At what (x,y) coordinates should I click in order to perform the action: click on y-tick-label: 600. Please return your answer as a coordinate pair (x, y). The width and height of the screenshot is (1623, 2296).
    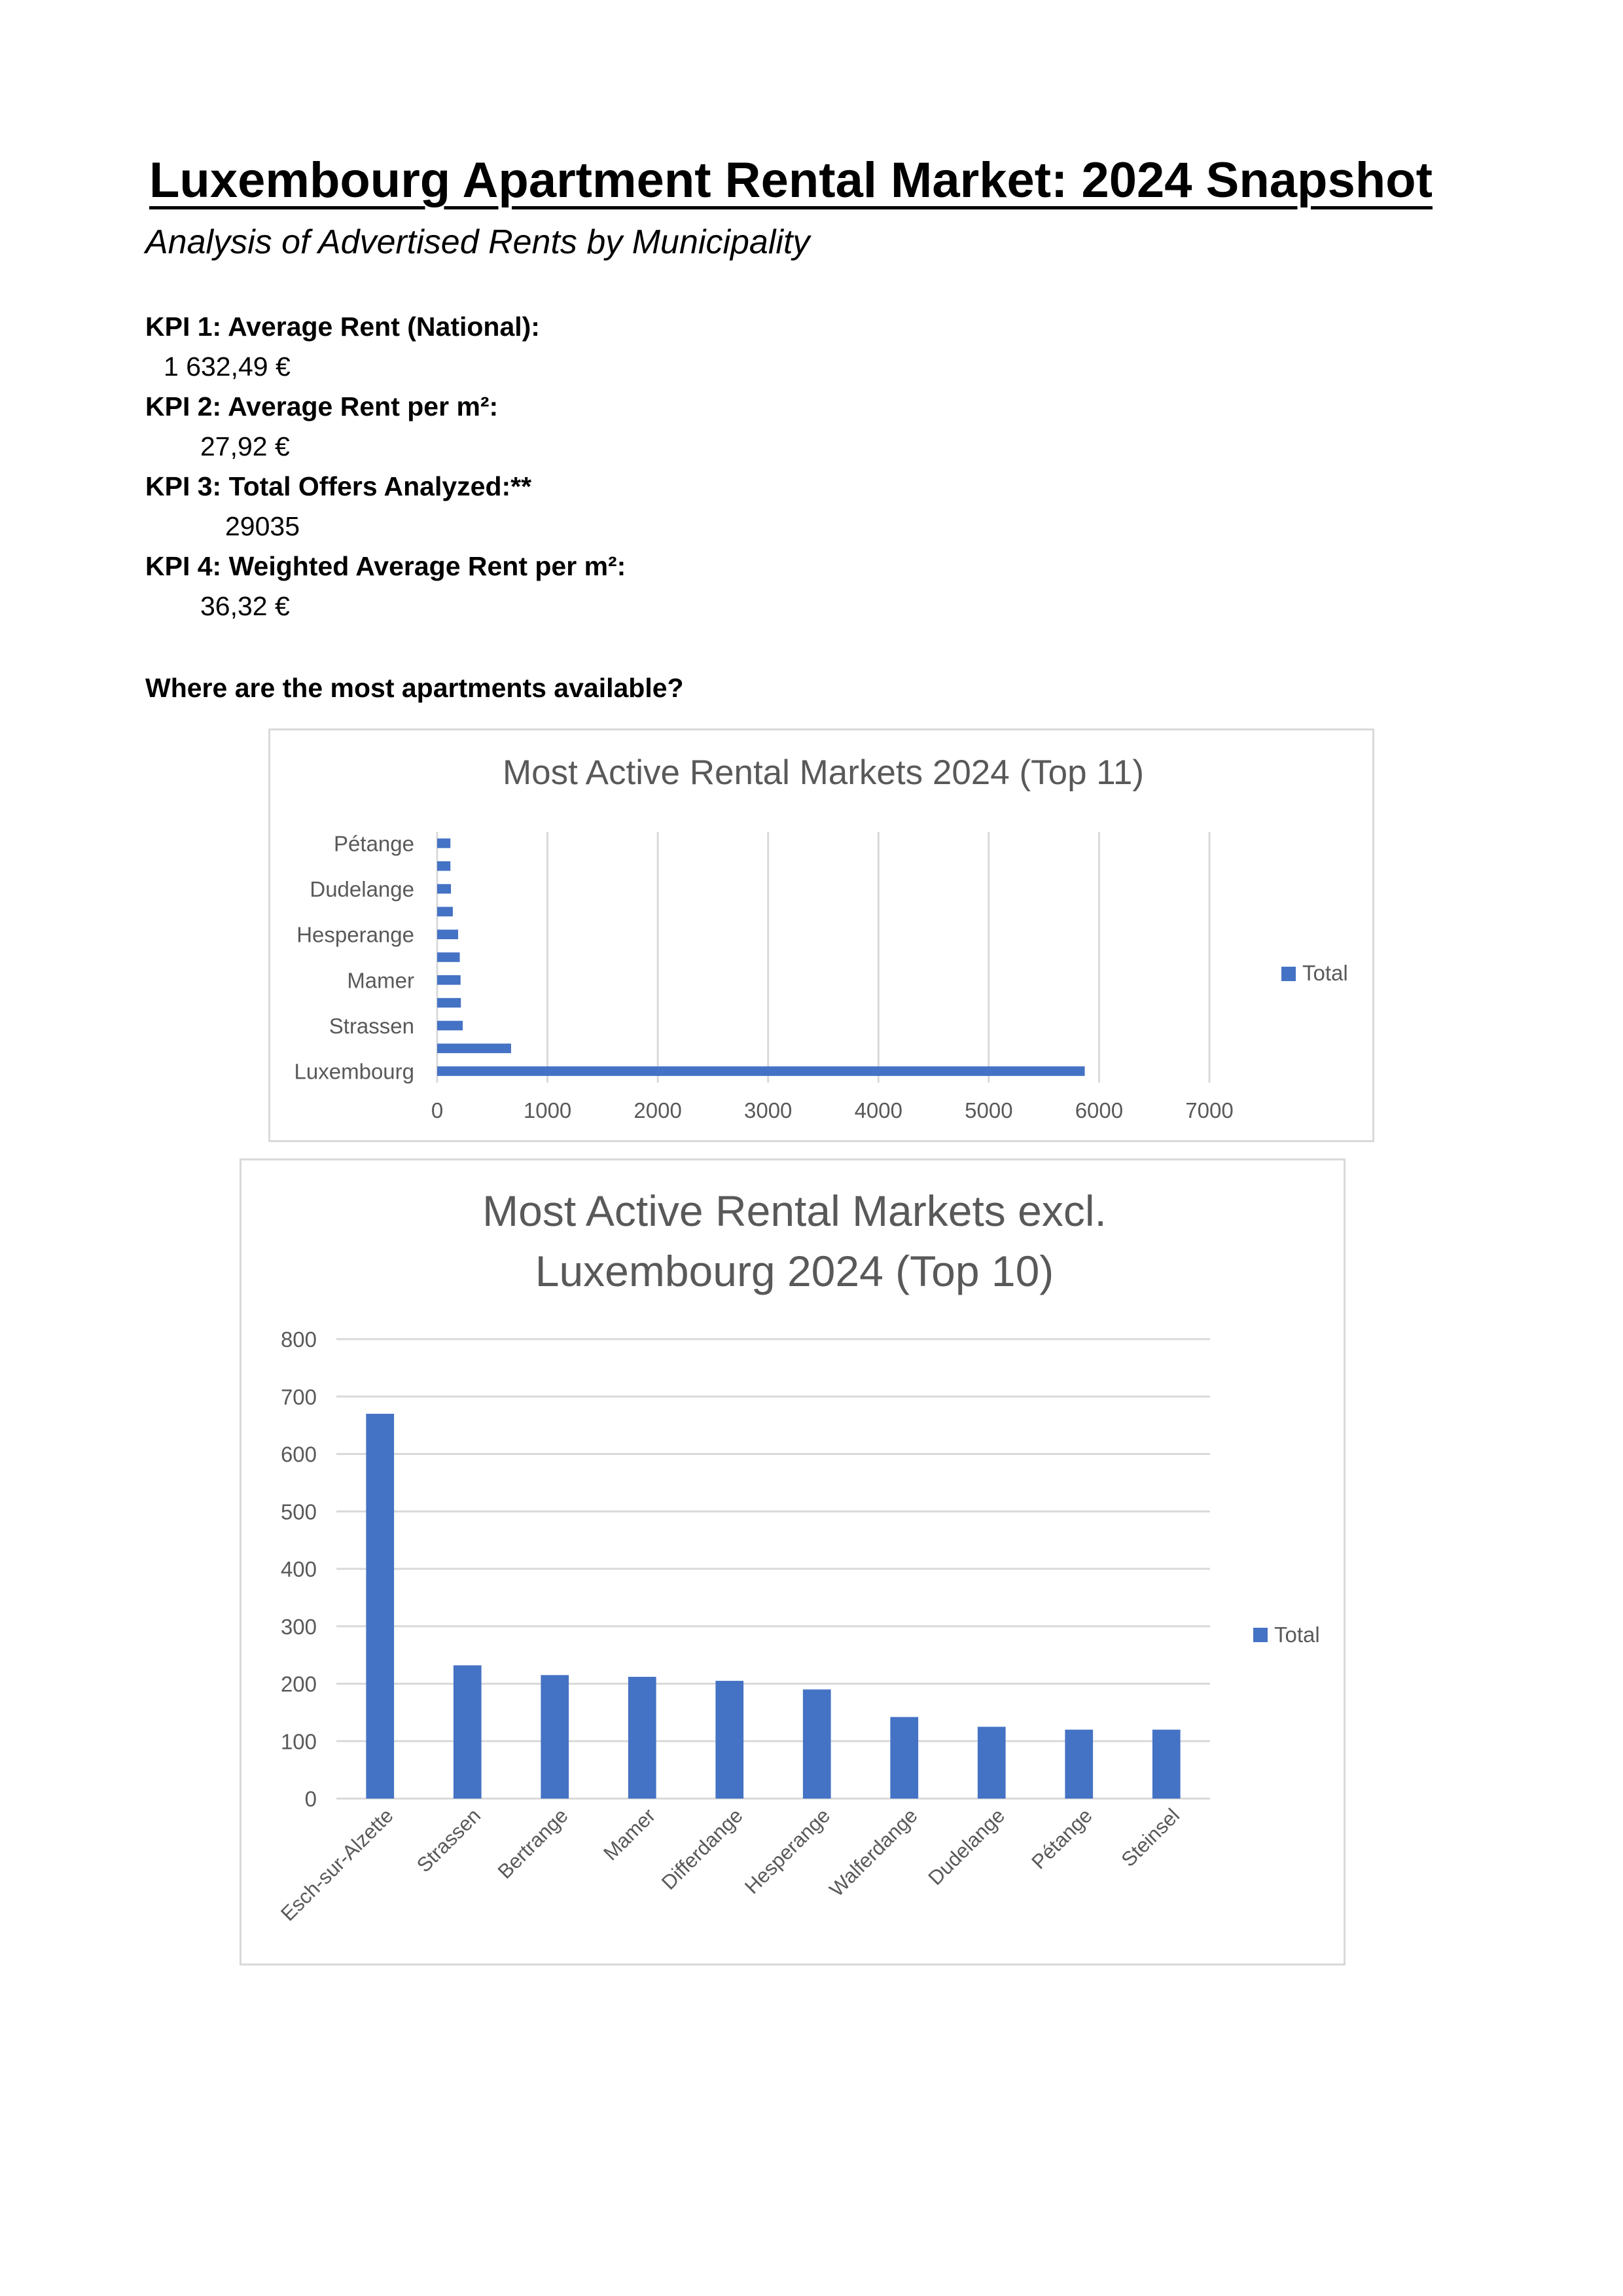
    Looking at the image, I should click on (299, 1455).